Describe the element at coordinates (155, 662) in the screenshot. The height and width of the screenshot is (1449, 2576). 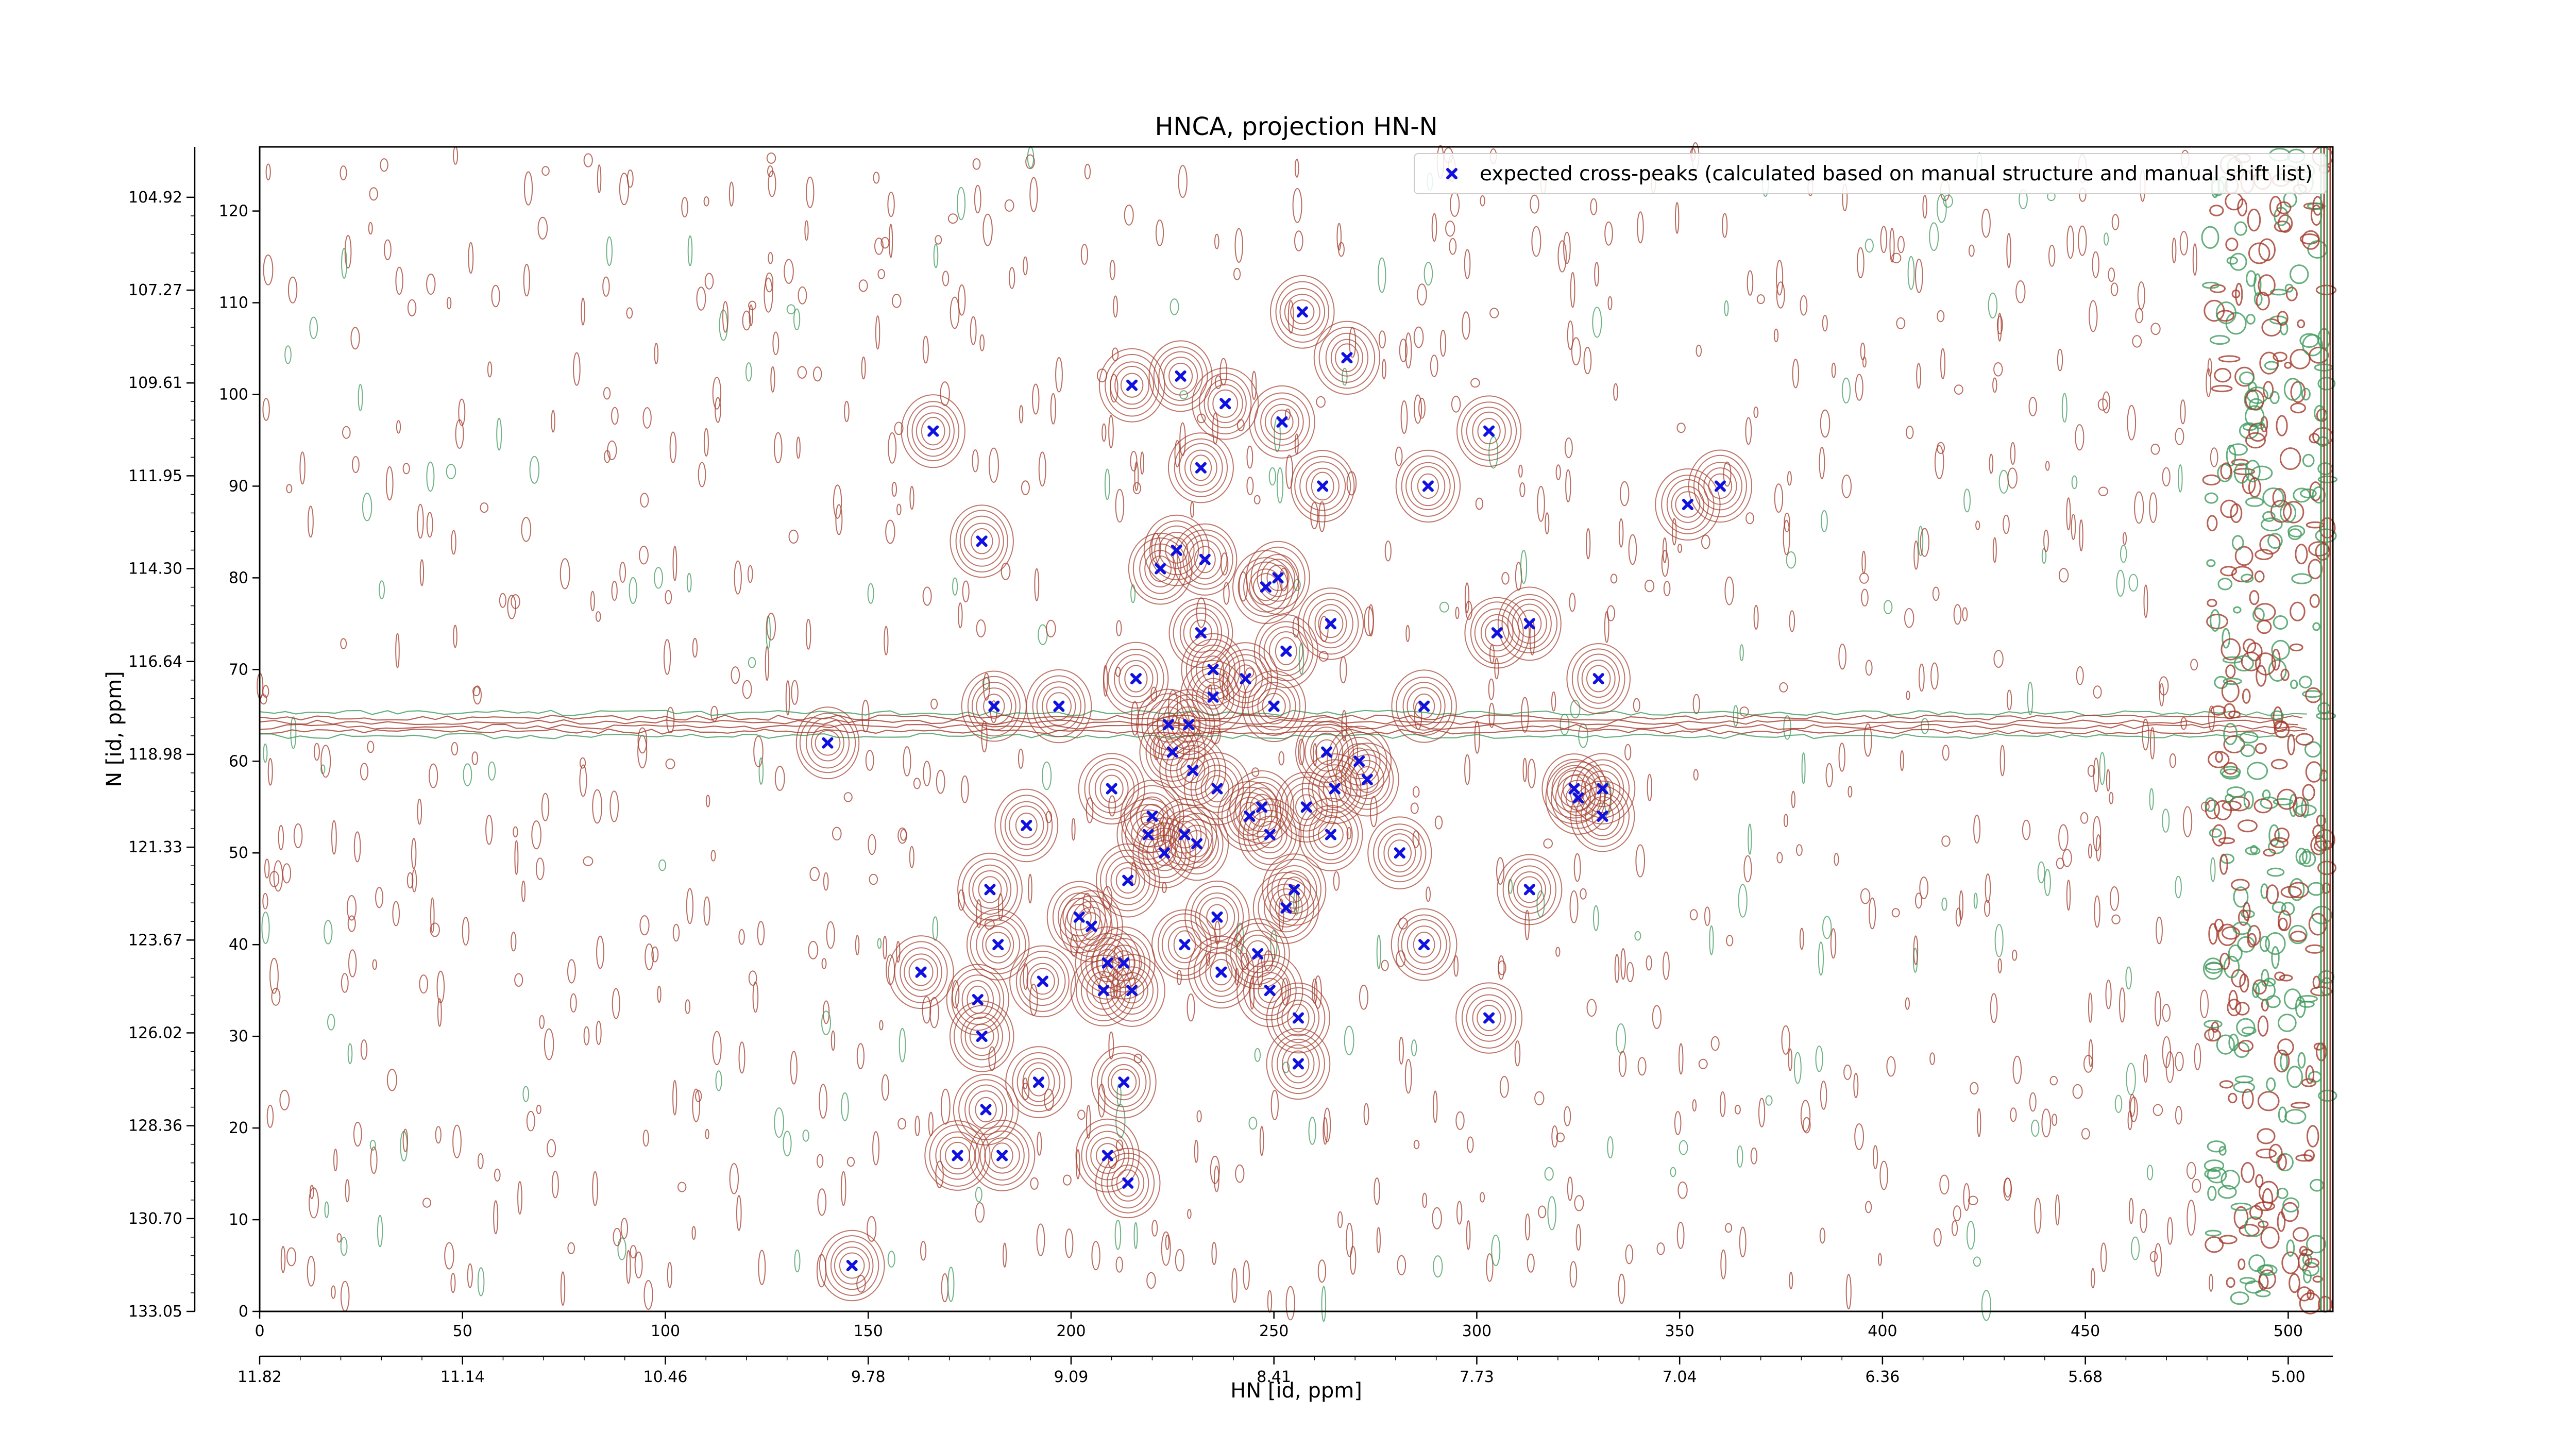
I see `y-ppm-tick-label: 116.64` at that location.